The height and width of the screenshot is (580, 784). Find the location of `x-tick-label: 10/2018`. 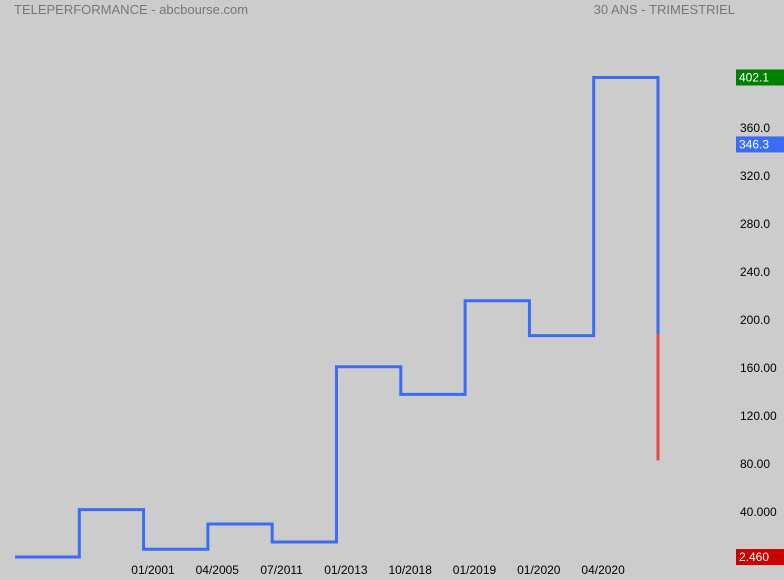

x-tick-label: 10/2018 is located at coordinates (411, 570).